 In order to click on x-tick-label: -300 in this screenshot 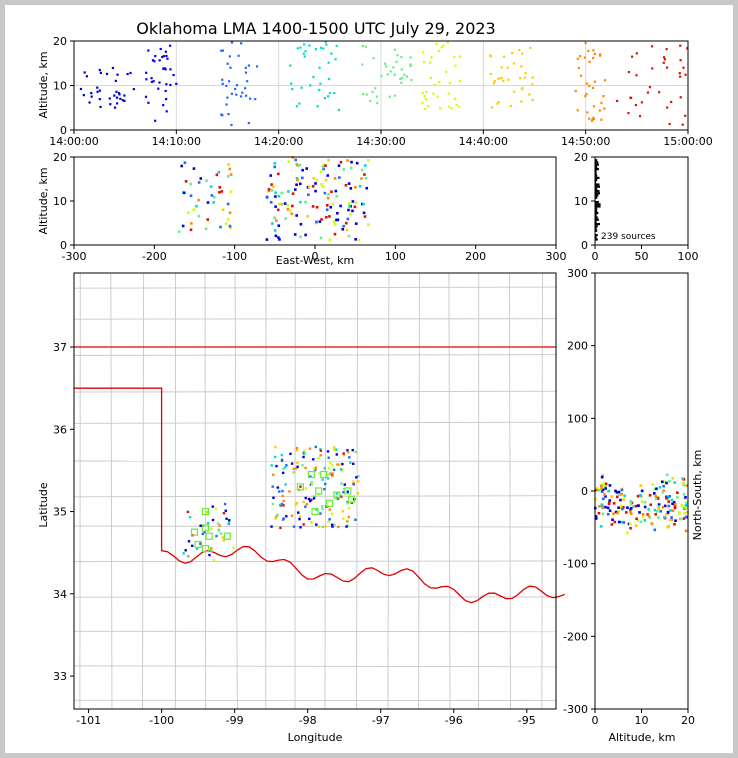, I will do `click(74, 256)`.